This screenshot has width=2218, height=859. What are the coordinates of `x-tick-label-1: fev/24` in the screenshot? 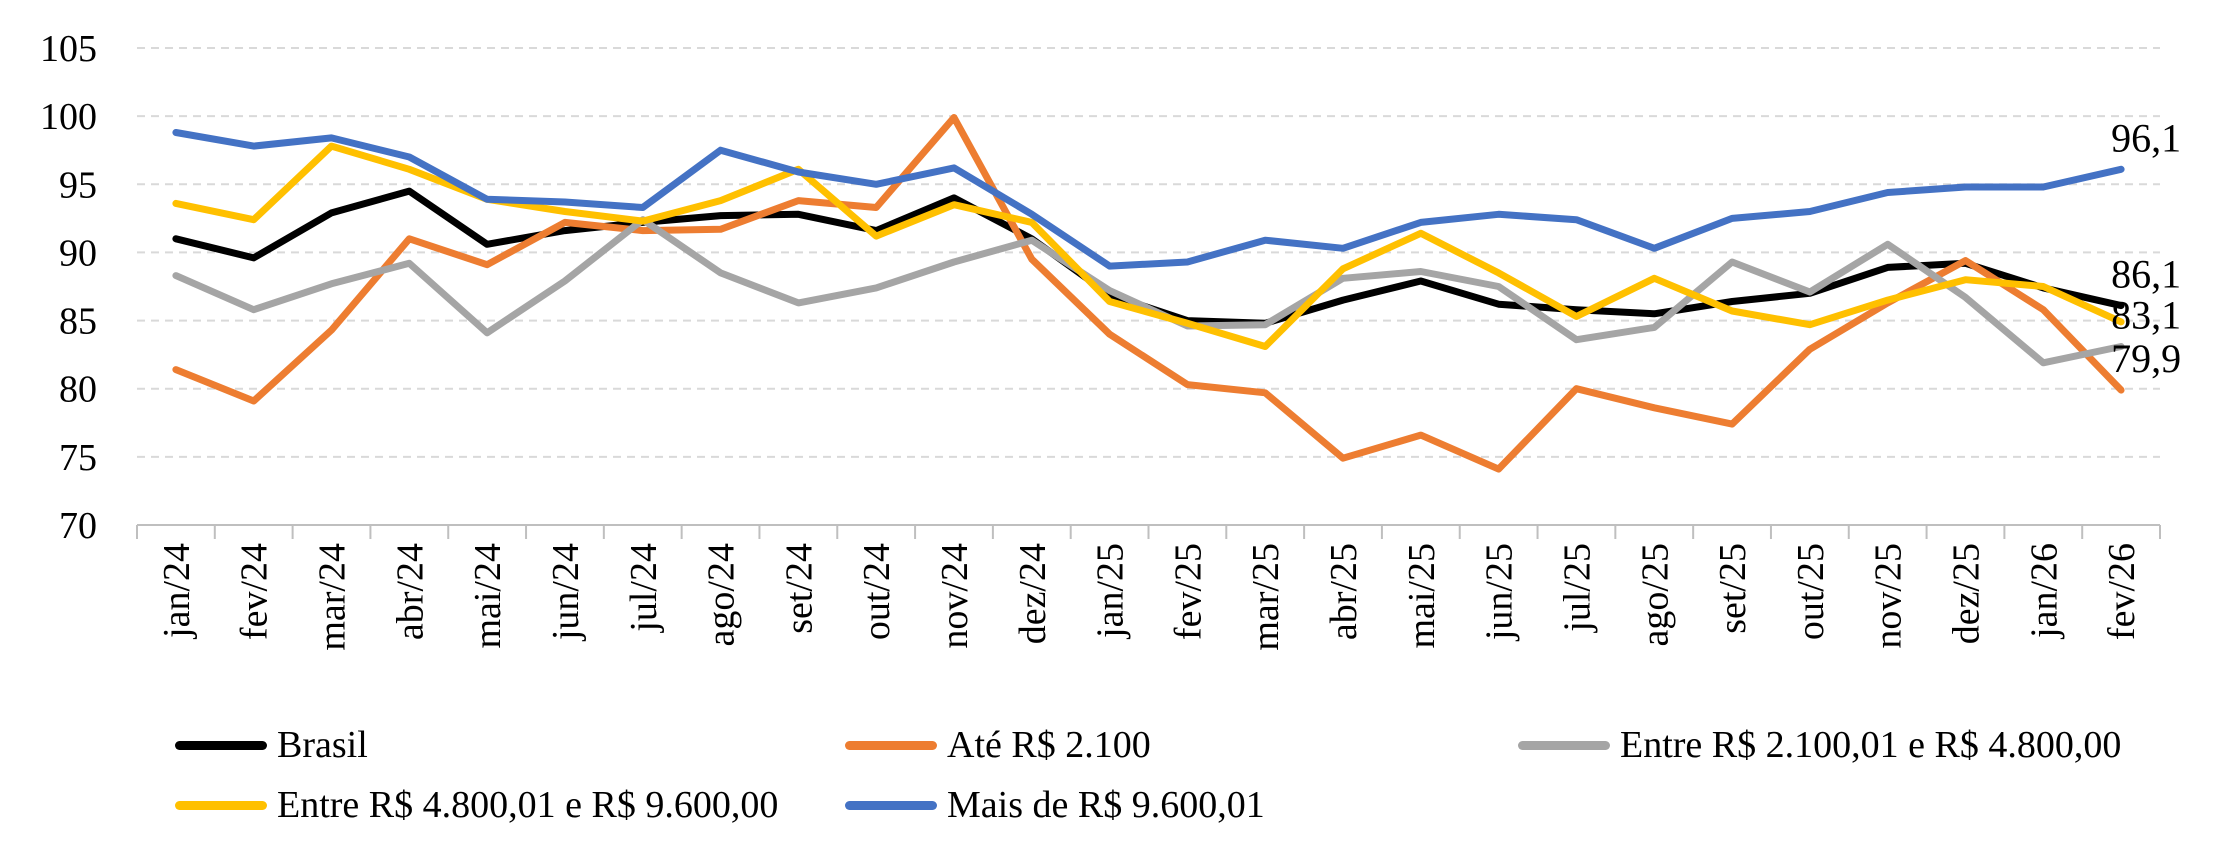 It's located at (255, 591).